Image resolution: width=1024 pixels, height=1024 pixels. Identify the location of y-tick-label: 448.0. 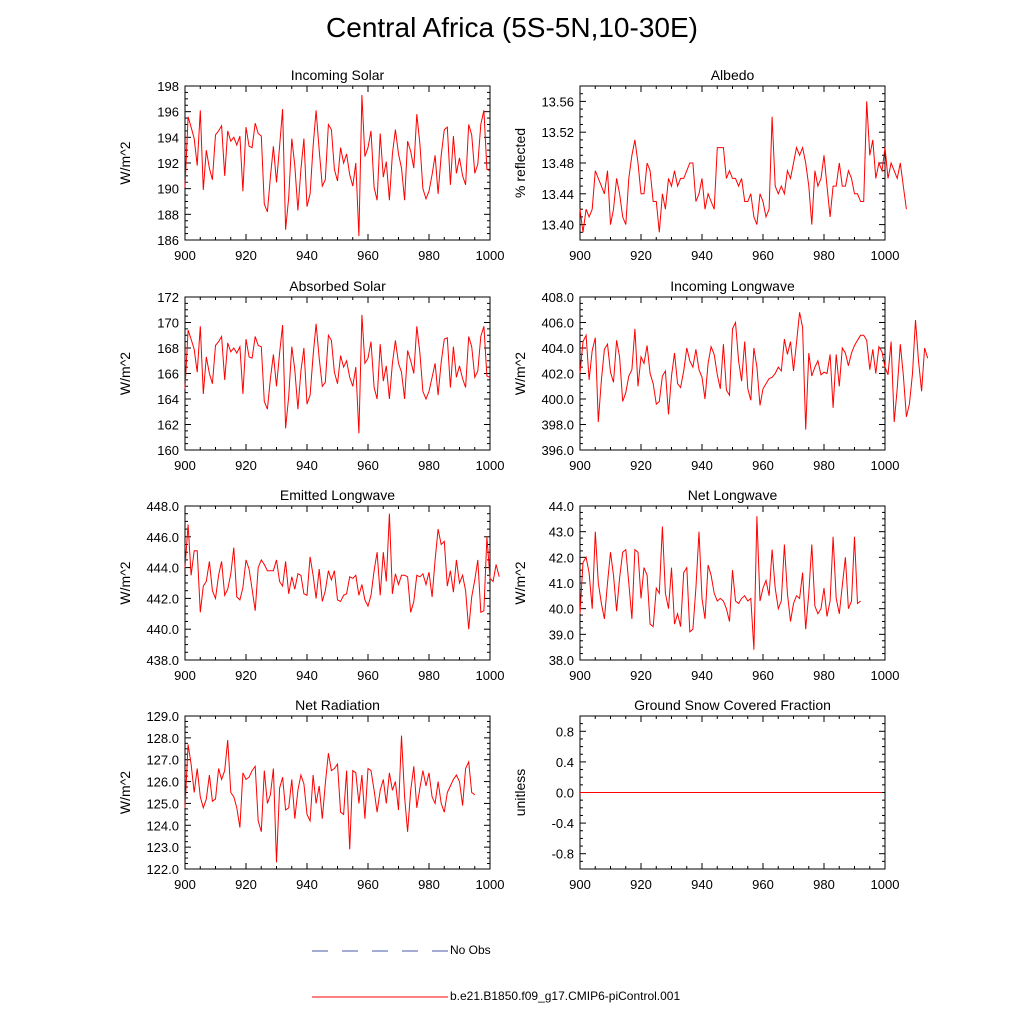
(162, 506).